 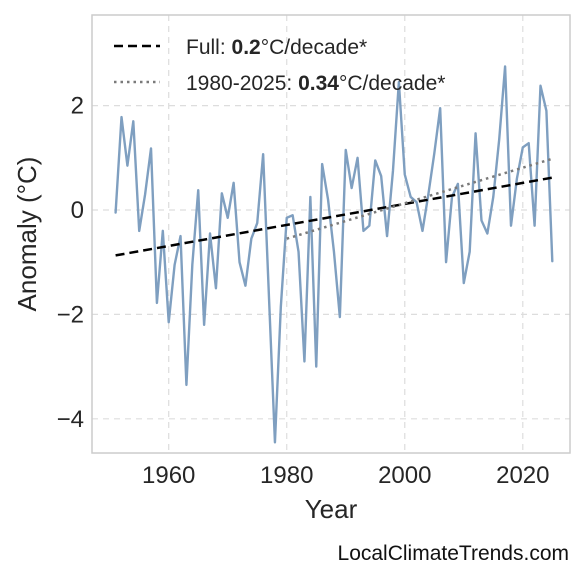 What do you see at coordinates (345, 475) in the screenshot?
I see `x-tick-labels: 1960 1980 2000 2020` at bounding box center [345, 475].